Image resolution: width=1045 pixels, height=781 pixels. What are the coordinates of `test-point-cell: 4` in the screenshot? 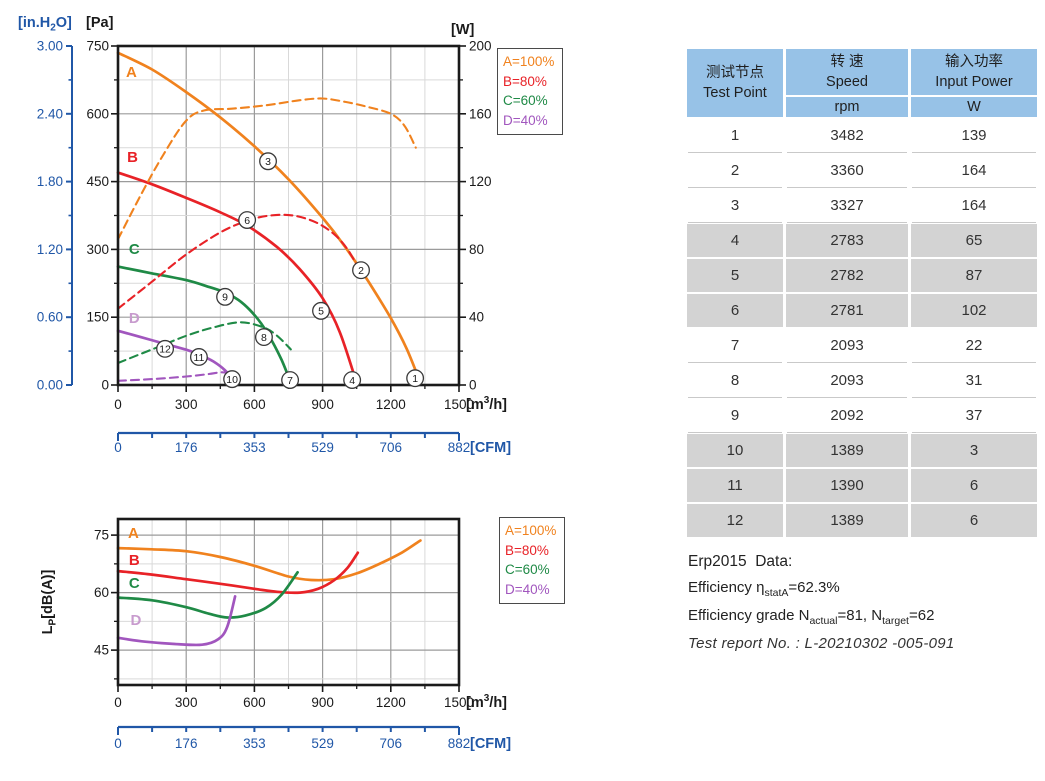 It's located at (735, 240).